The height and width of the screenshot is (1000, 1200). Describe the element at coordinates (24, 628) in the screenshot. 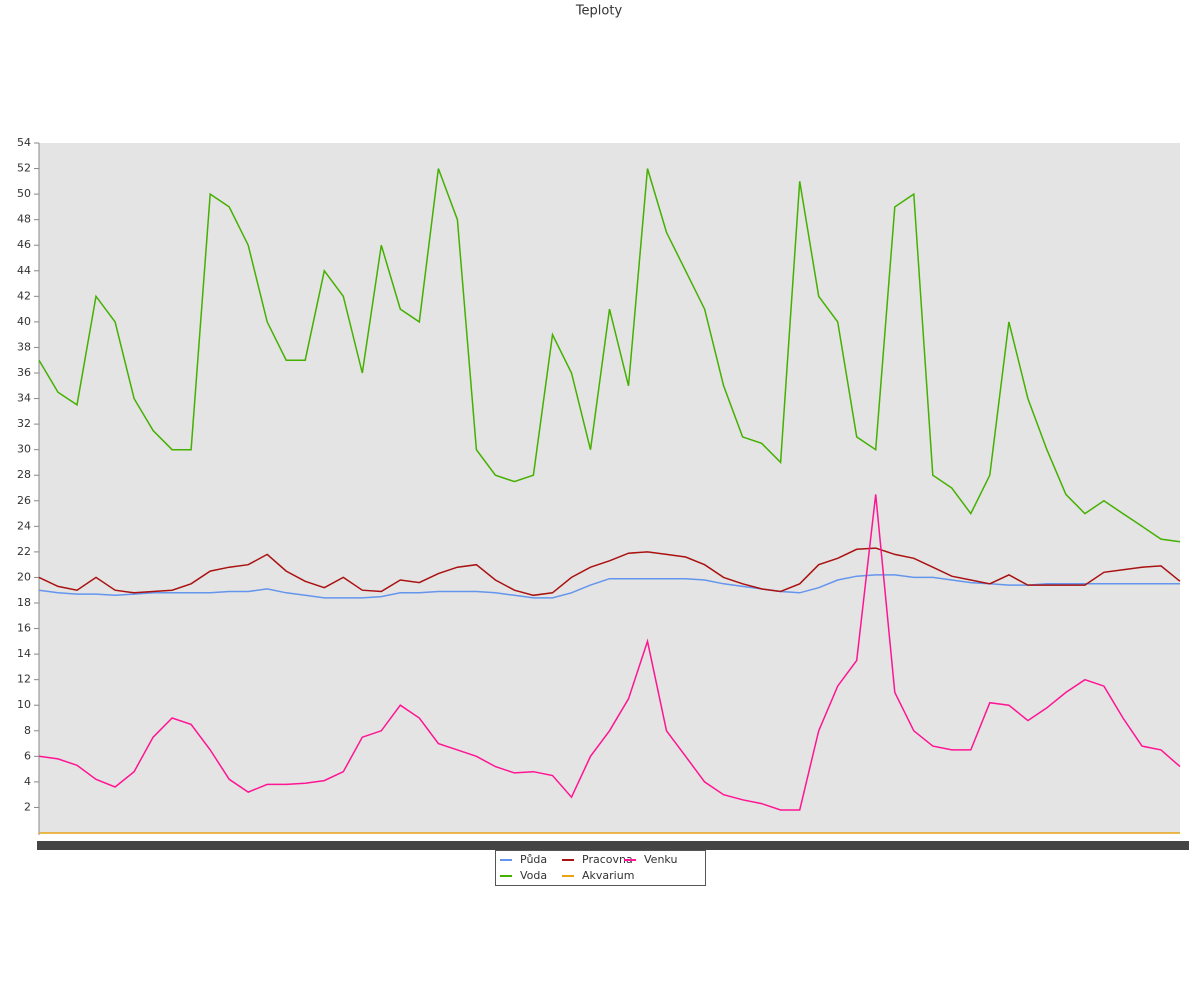

I see `y-tick-label: 16` at that location.